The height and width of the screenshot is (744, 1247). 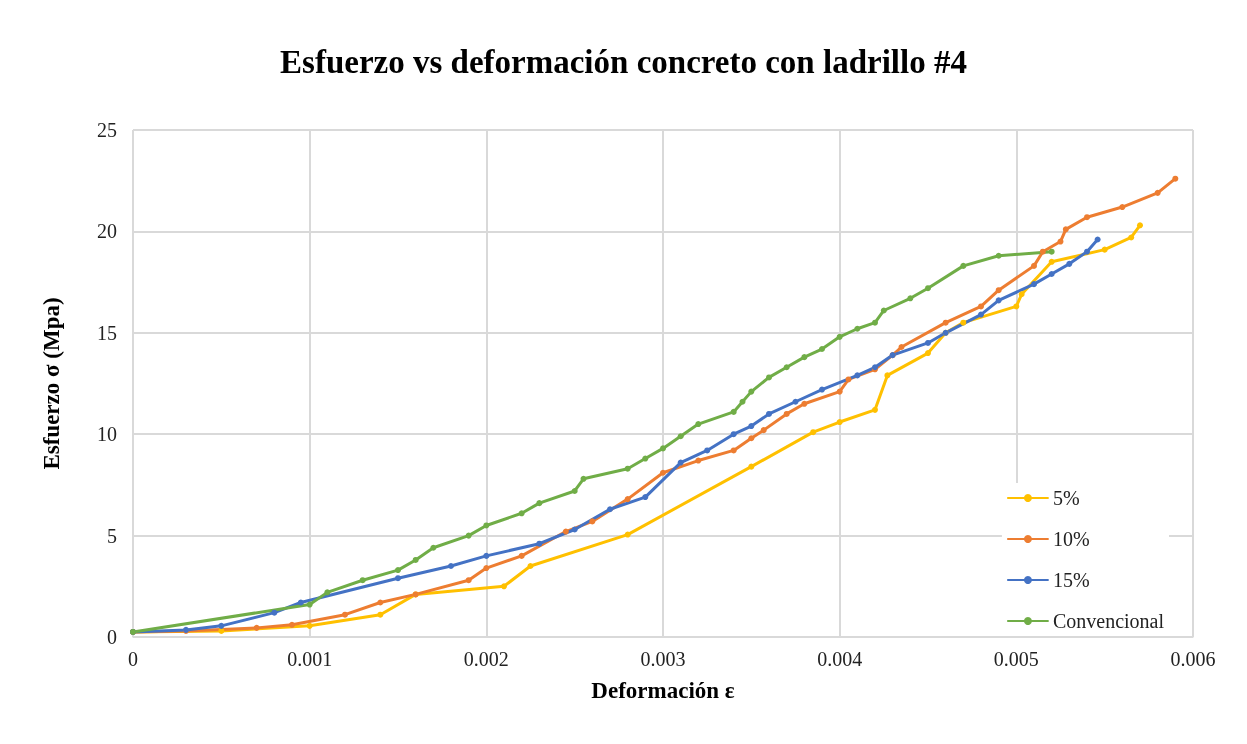 What do you see at coordinates (663, 659) in the screenshot?
I see `x-tick-label: 0.003` at bounding box center [663, 659].